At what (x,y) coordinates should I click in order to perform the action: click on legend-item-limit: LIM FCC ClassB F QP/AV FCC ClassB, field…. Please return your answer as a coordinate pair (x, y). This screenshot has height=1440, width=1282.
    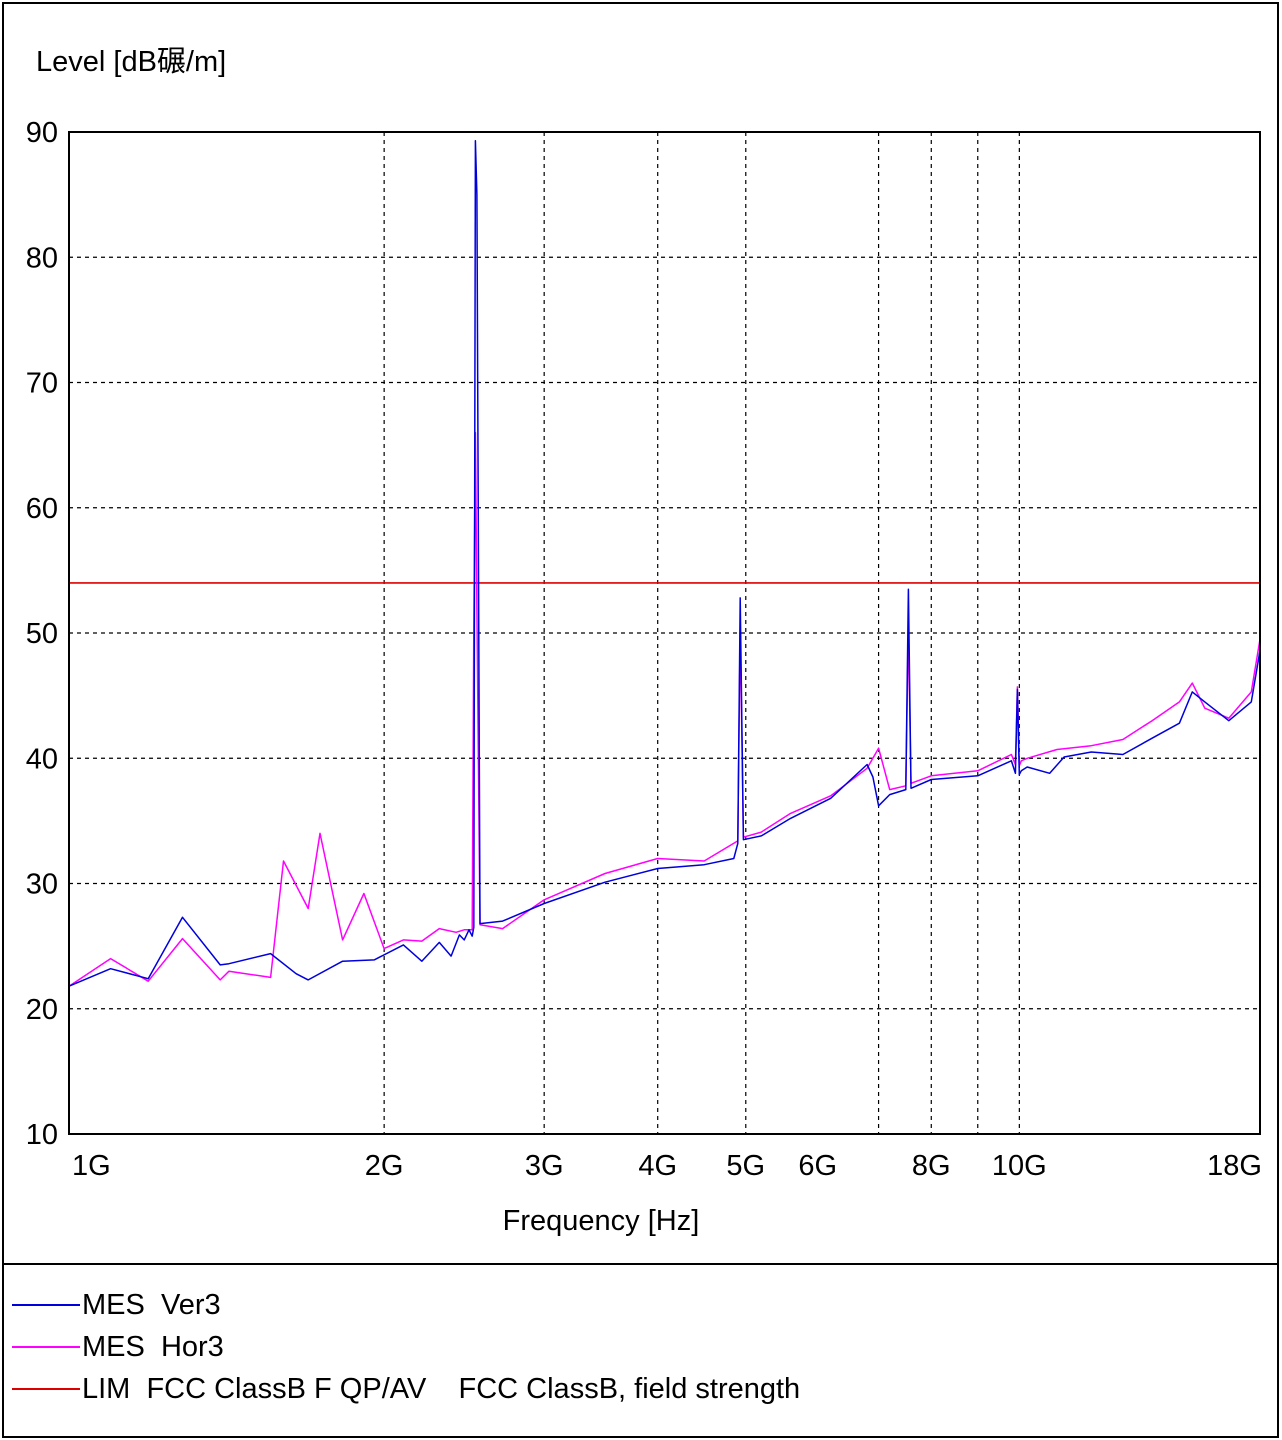
    Looking at the image, I should click on (406, 1389).